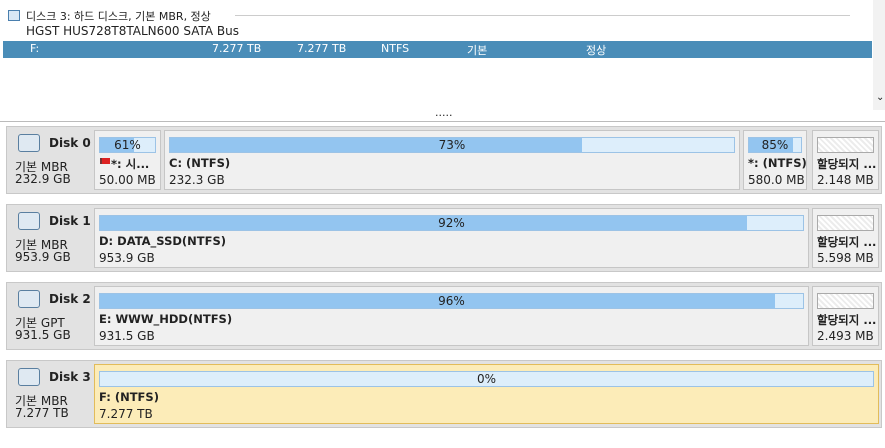 This screenshot has width=885, height=448. I want to click on selected-row: F: 7.277 TB 7.277 TB NTFS 기본 정상, so click(437, 49).